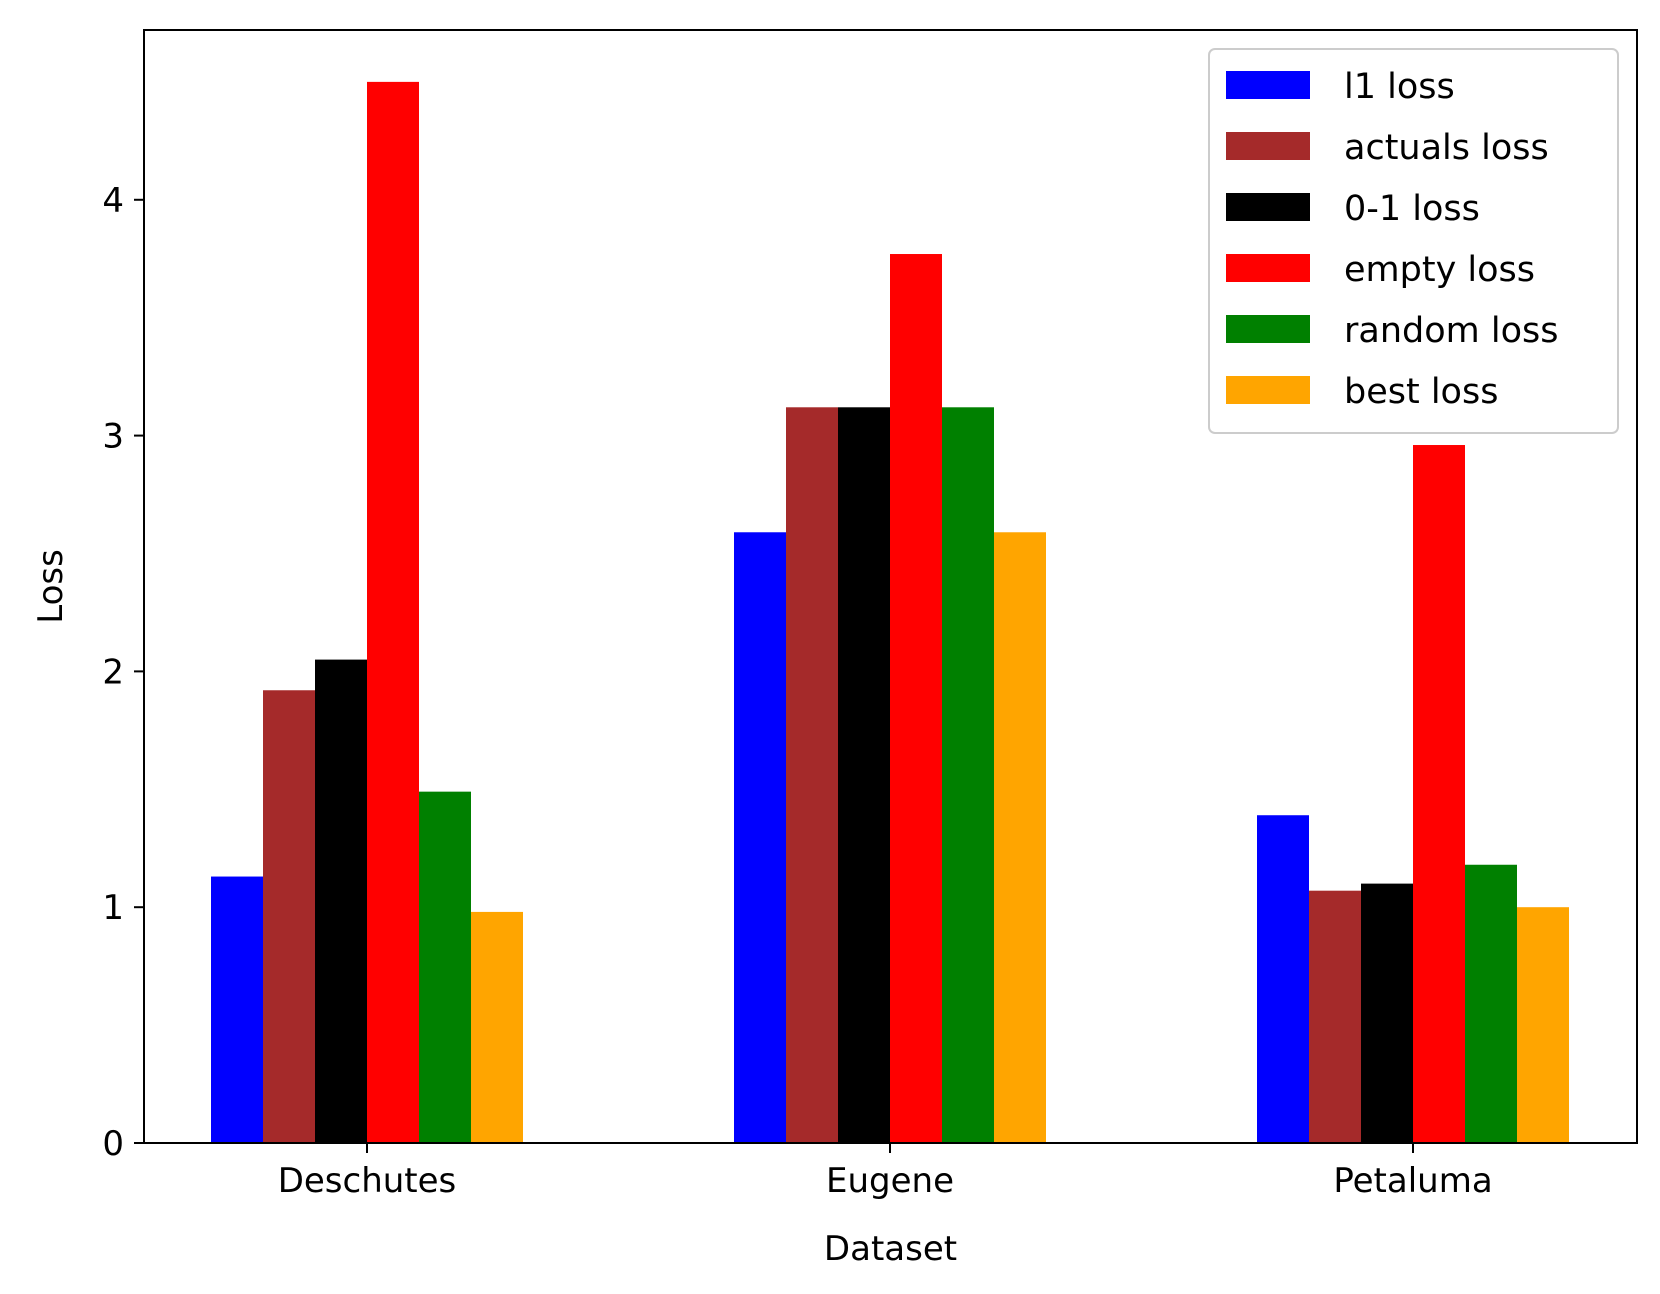  I want to click on legend-label: empty loss, so click(1439, 270).